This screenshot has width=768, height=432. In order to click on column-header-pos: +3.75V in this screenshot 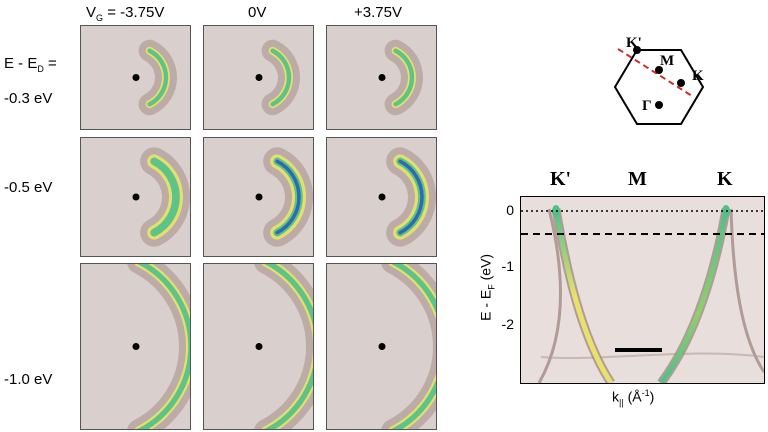, I will do `click(378, 12)`.